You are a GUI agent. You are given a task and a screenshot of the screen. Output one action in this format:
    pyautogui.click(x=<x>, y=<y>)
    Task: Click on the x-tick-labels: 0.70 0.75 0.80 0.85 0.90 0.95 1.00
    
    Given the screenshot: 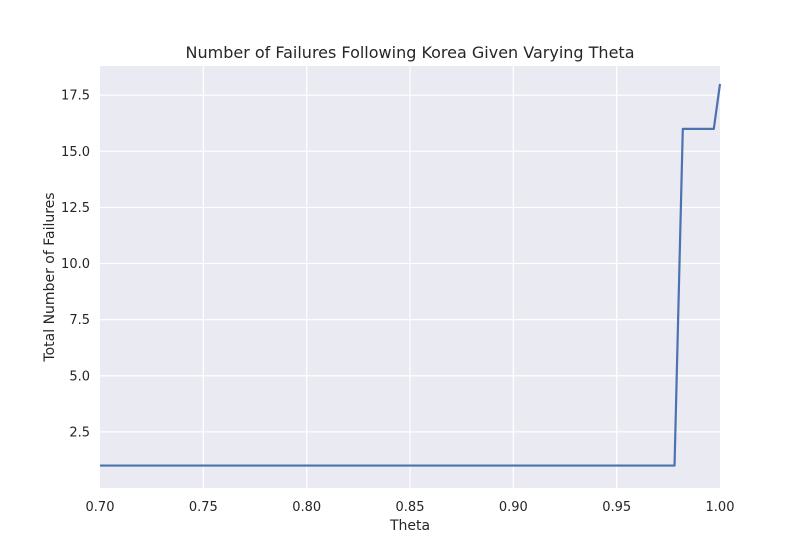 What is the action you would take?
    pyautogui.click(x=410, y=507)
    